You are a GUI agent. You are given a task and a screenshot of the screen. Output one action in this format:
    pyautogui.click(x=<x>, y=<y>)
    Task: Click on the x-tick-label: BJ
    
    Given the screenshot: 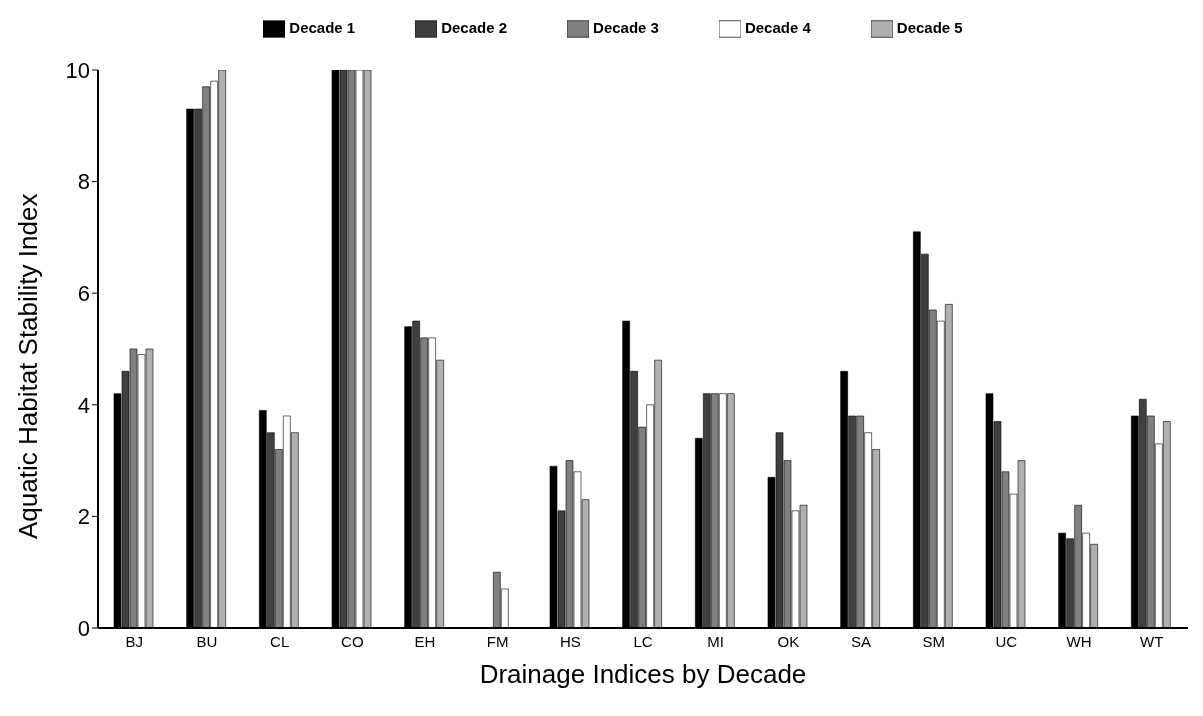 What is the action you would take?
    pyautogui.click(x=134, y=641)
    